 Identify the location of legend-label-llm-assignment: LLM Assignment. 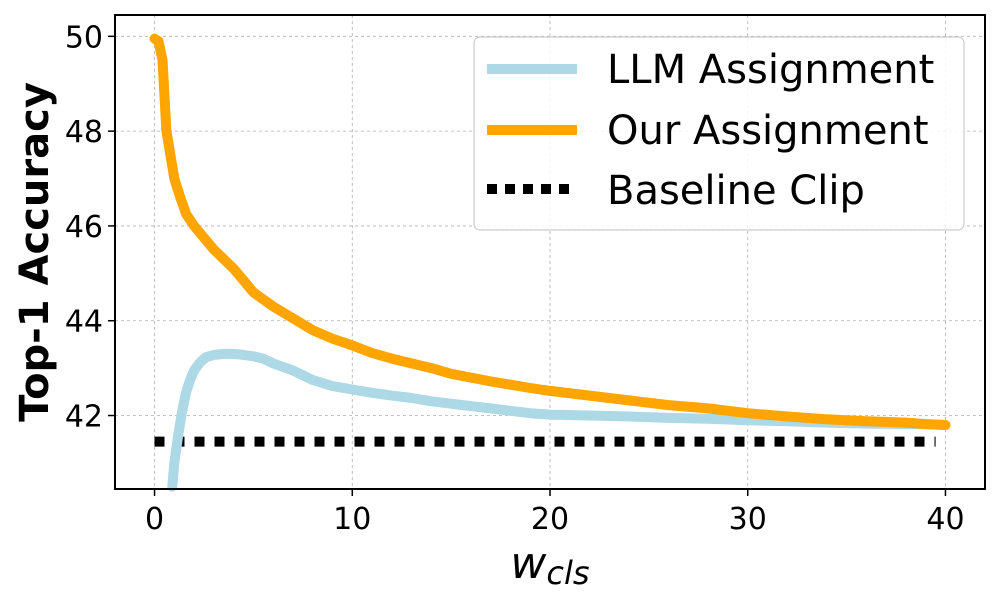
(770, 70).